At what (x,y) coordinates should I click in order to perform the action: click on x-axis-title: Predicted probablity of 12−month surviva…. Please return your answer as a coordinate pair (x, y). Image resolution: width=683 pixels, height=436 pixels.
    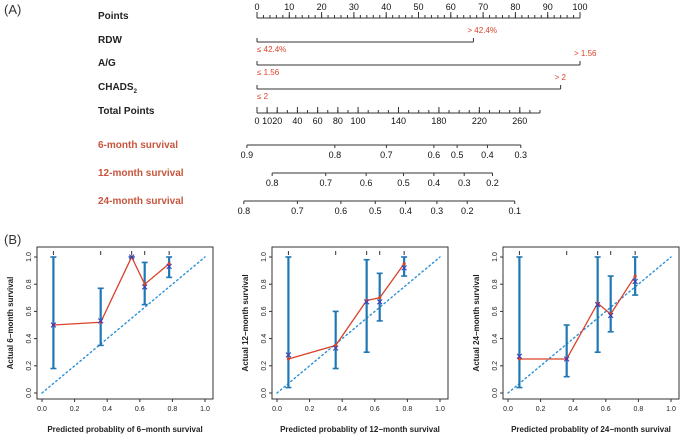
    Looking at the image, I should click on (360, 429).